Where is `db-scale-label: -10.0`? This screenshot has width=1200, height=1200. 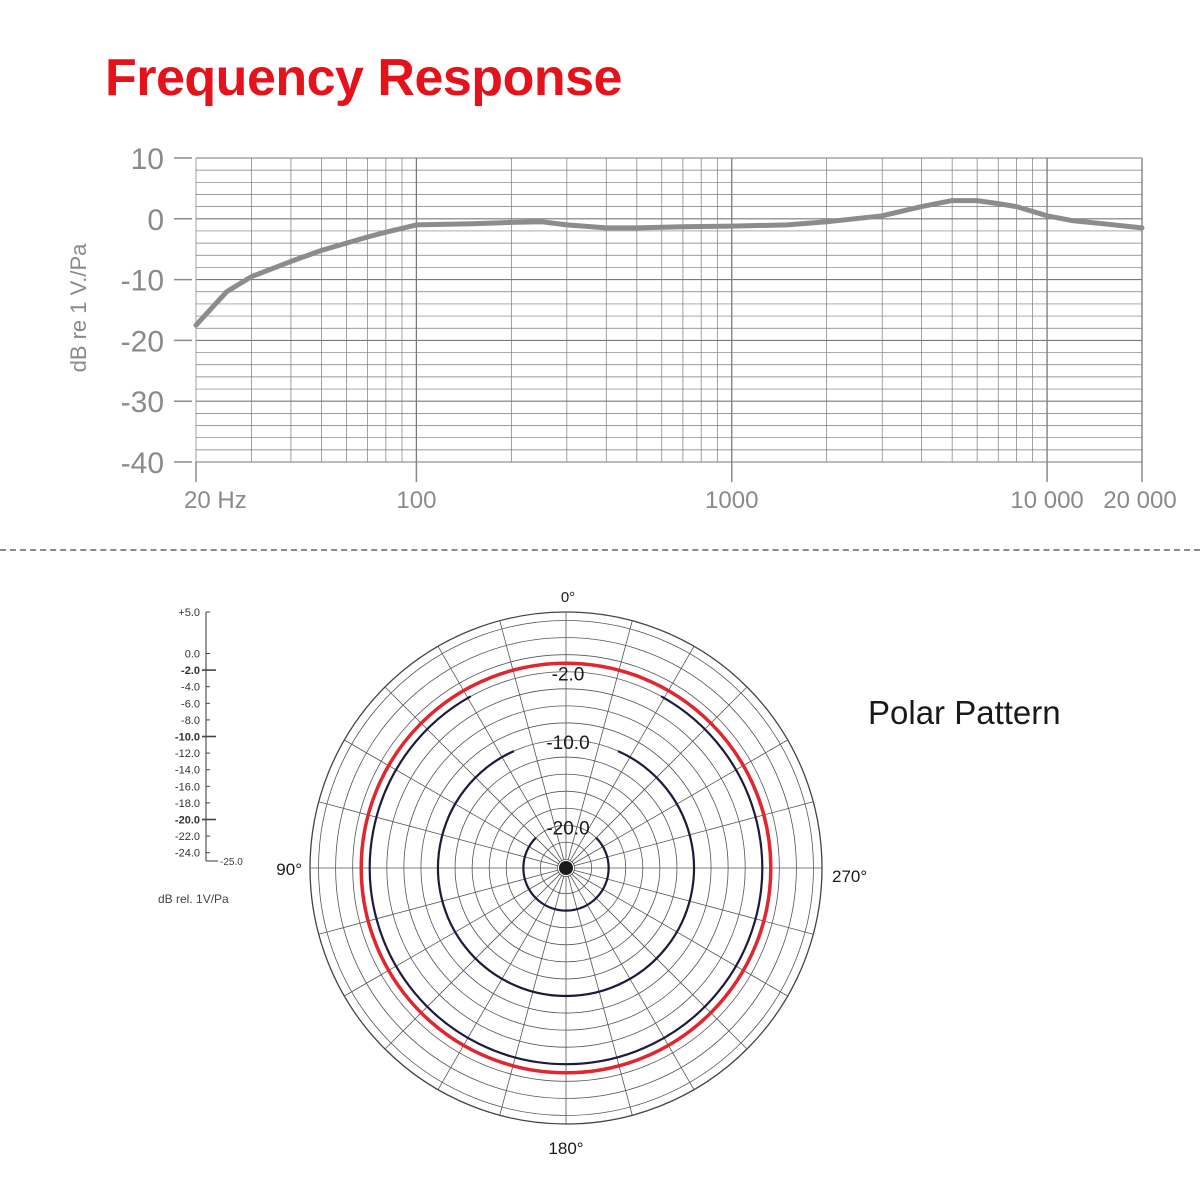
db-scale-label: -10.0 is located at coordinates (187, 738).